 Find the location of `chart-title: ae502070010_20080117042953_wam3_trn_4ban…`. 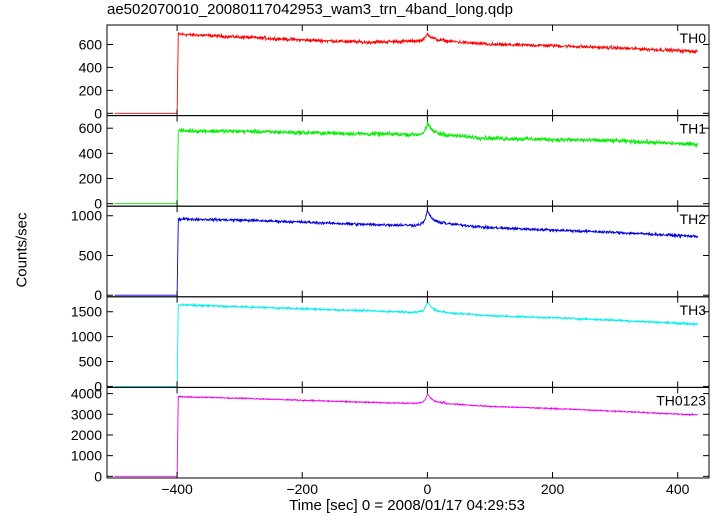

chart-title: ae502070010_20080117042953_wam3_trn_4ban… is located at coordinates (310, 9).